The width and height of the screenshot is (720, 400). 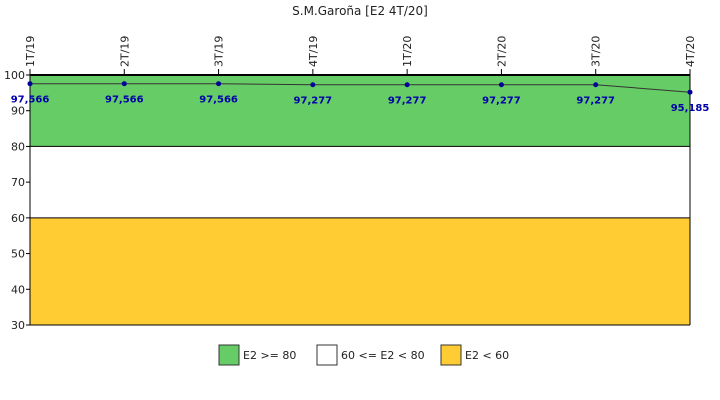 I want to click on legend-label-2: E2 < 60, so click(x=487, y=355).